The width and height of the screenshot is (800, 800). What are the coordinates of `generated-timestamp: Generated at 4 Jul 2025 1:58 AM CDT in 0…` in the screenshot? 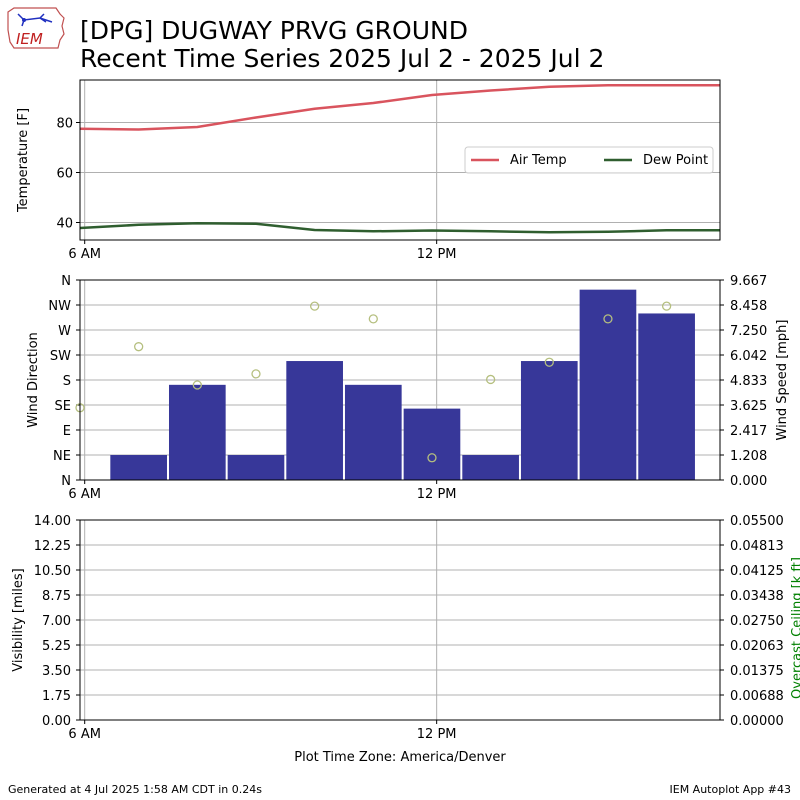 It's located at (135, 789).